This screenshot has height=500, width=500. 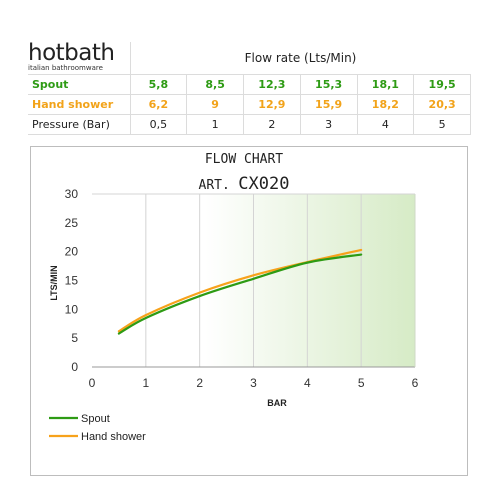 I want to click on legend-label: Hand shower, so click(x=113, y=437).